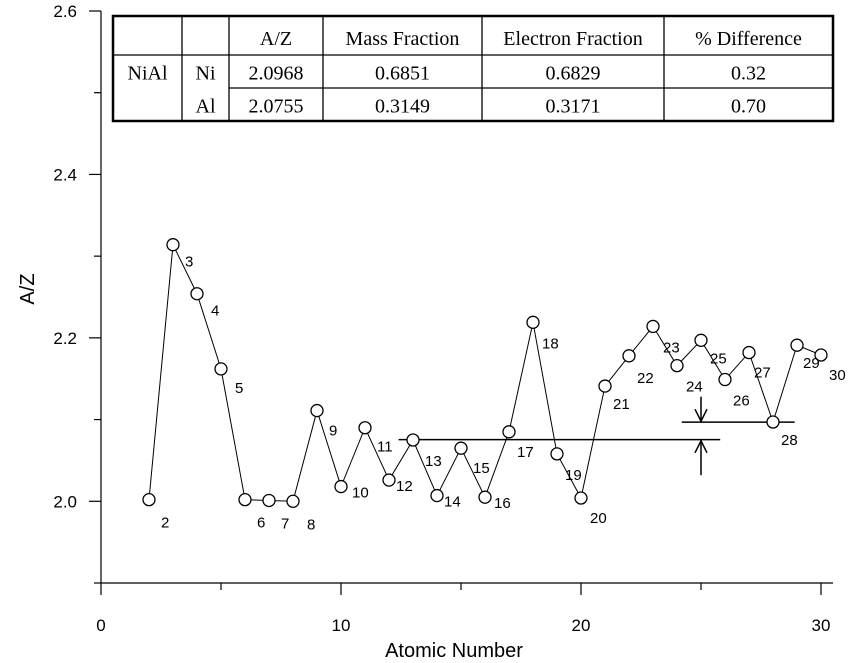 This screenshot has height=663, width=849. What do you see at coordinates (481, 468) in the screenshot?
I see `point-label: 15` at bounding box center [481, 468].